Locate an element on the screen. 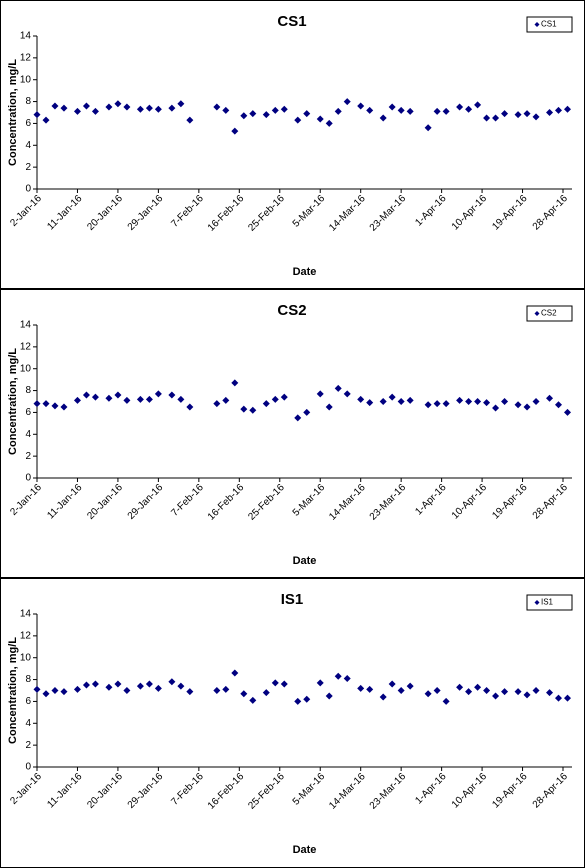 Image resolution: width=585 pixels, height=868 pixels. y-tick-label: 4 is located at coordinates (28, 723).